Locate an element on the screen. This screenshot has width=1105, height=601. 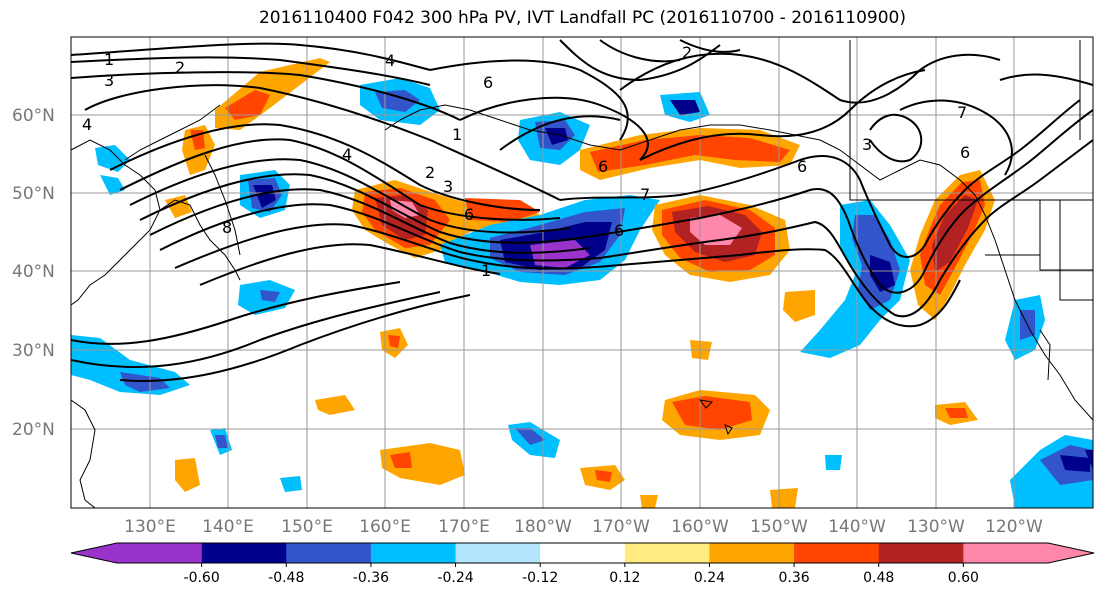
colorbar-tick-label: -0.60 is located at coordinates (202, 578).